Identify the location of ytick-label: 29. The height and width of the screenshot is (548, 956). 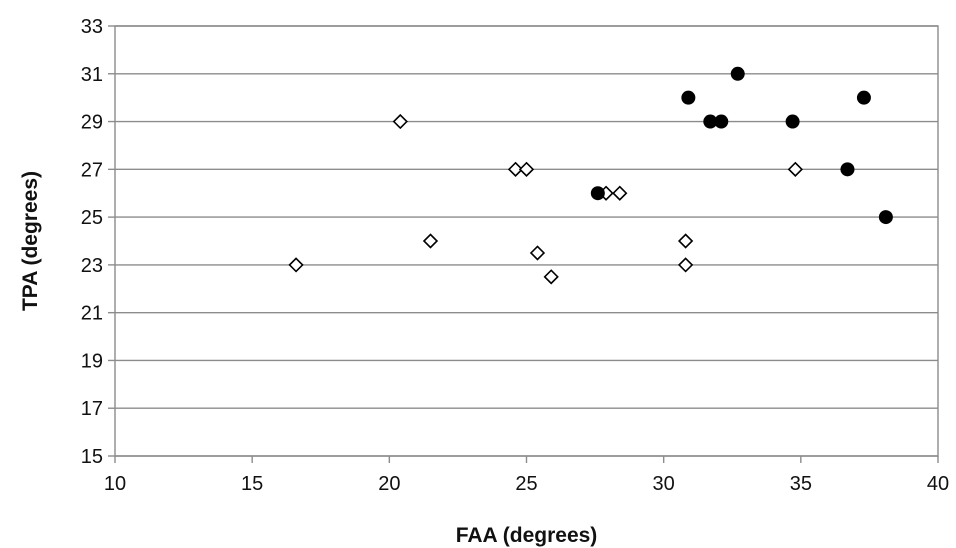
(92, 123).